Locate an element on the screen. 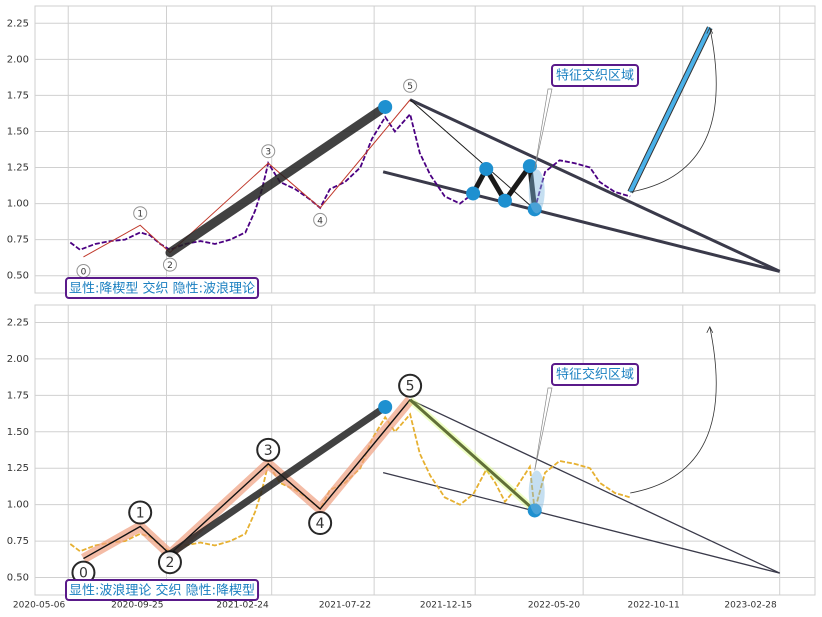  x-tick-label: 2023-02-28 is located at coordinates (750, 606).